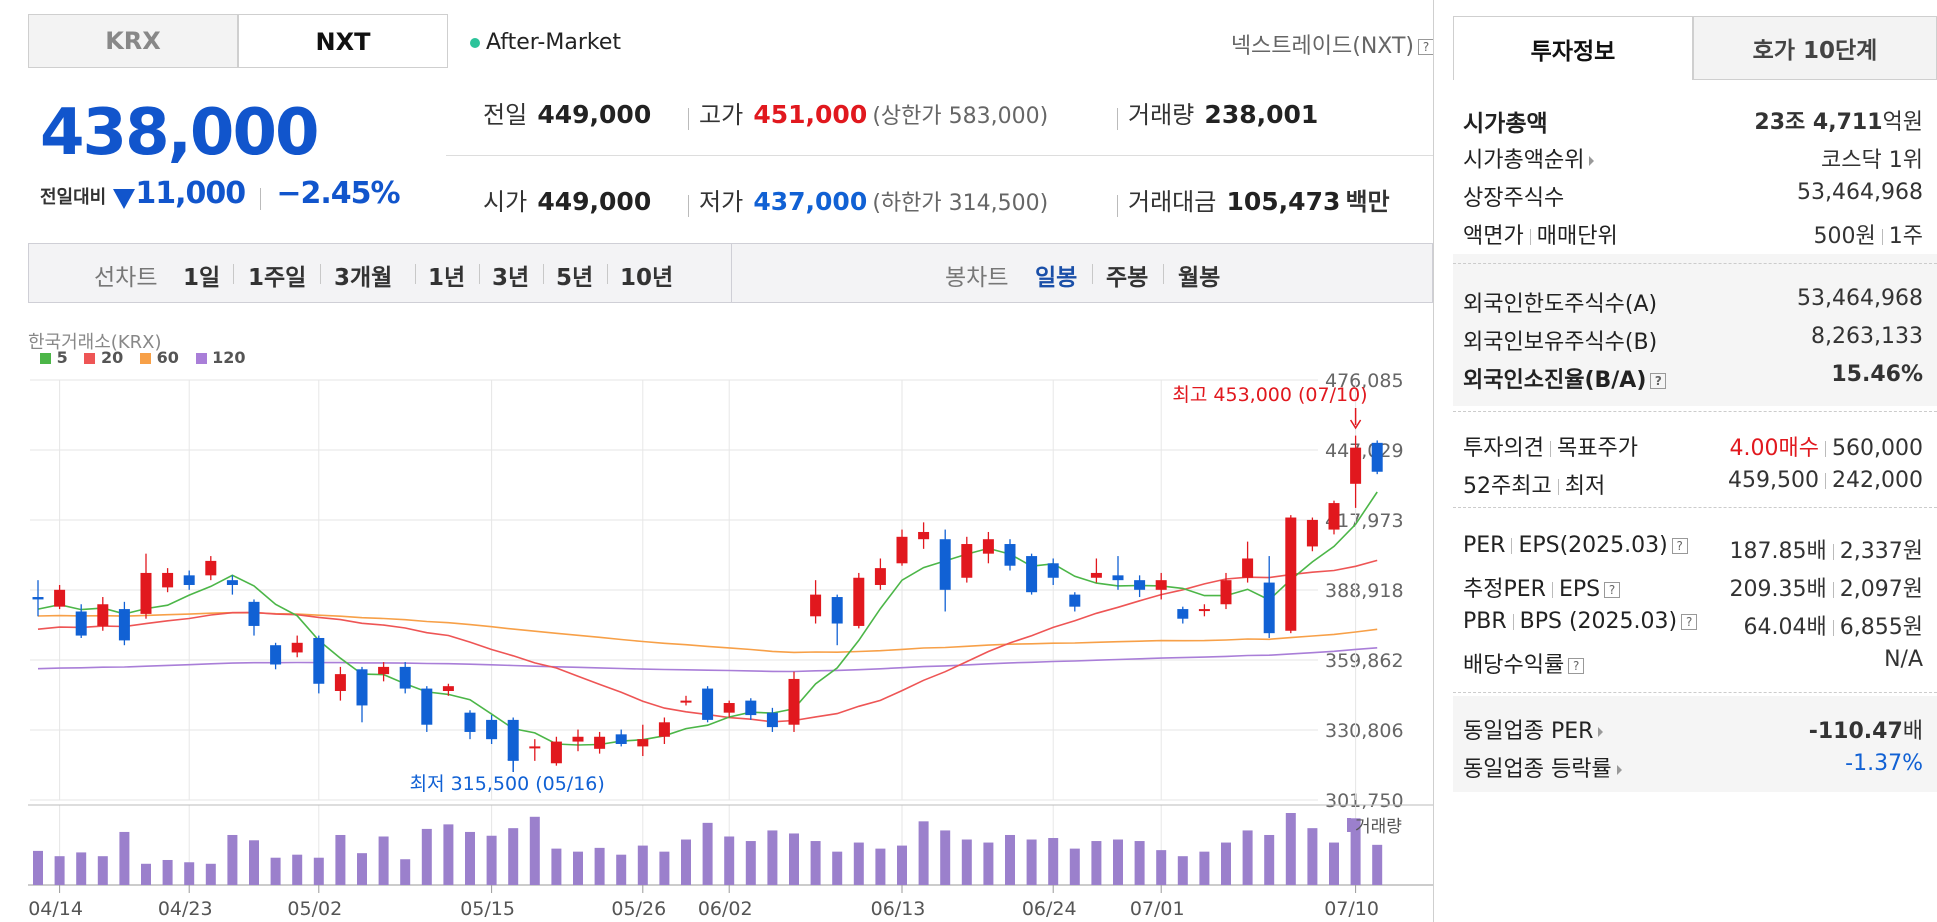  Describe the element at coordinates (363, 278) in the screenshot. I see `period-3m: 3개월` at that location.